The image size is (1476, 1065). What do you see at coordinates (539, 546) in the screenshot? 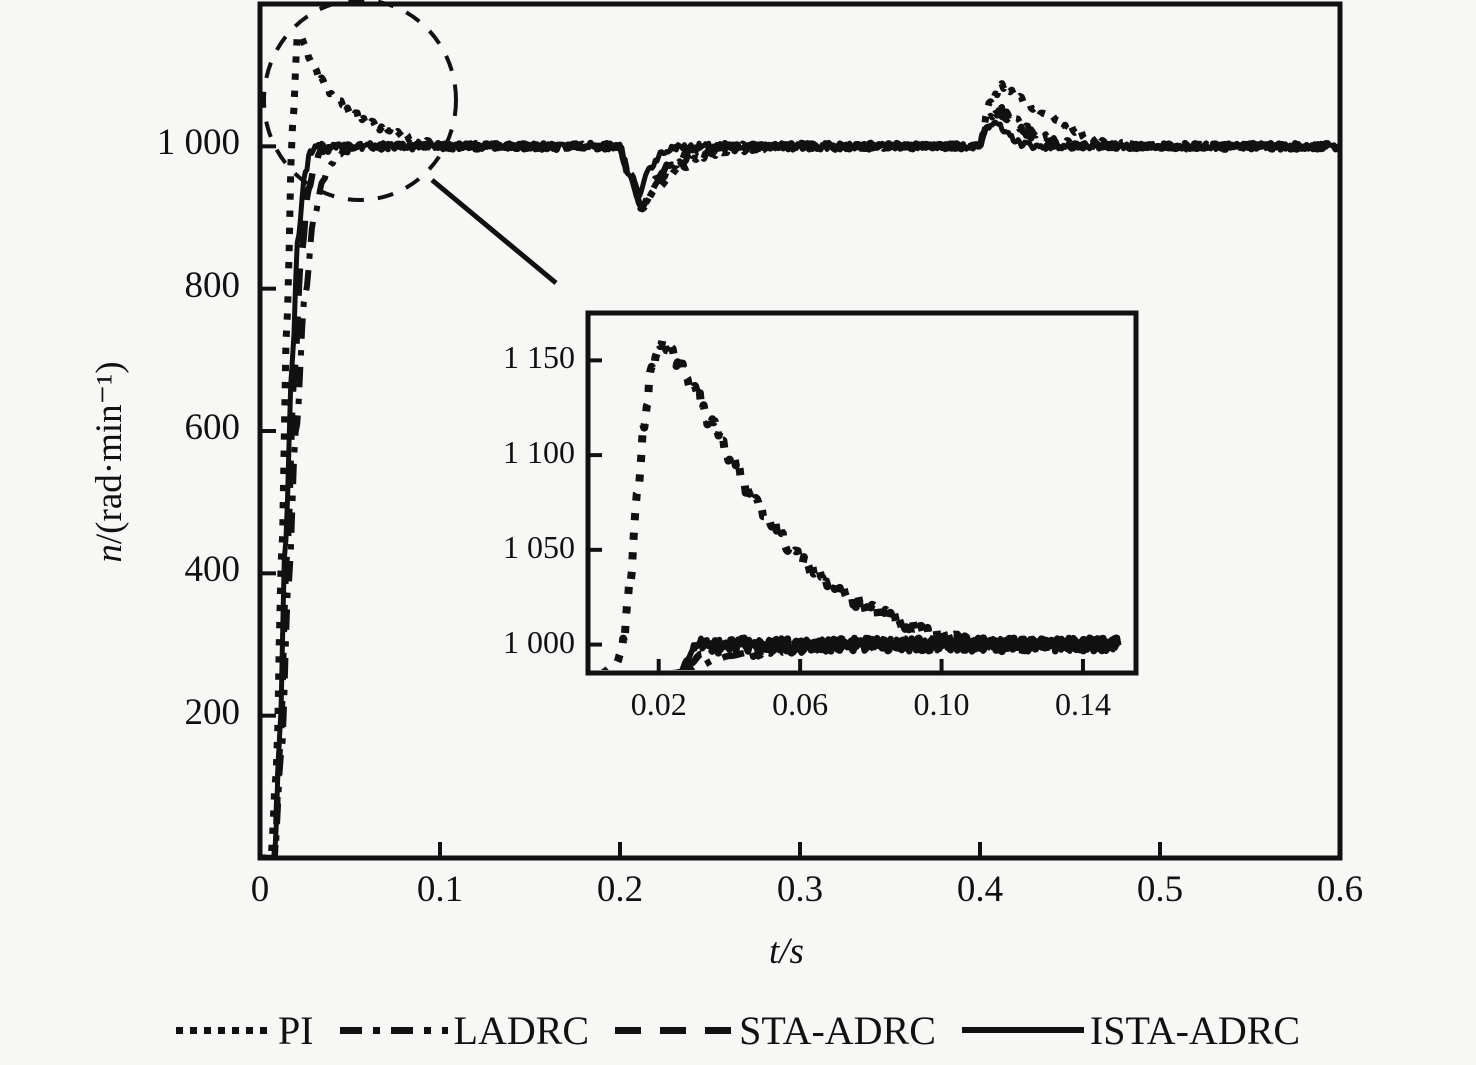
I see `inset-y-tick-label: 1 050` at bounding box center [539, 546].